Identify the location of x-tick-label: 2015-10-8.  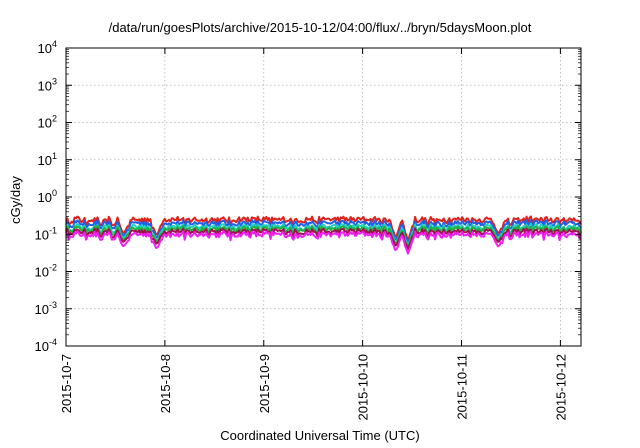
(165, 383).